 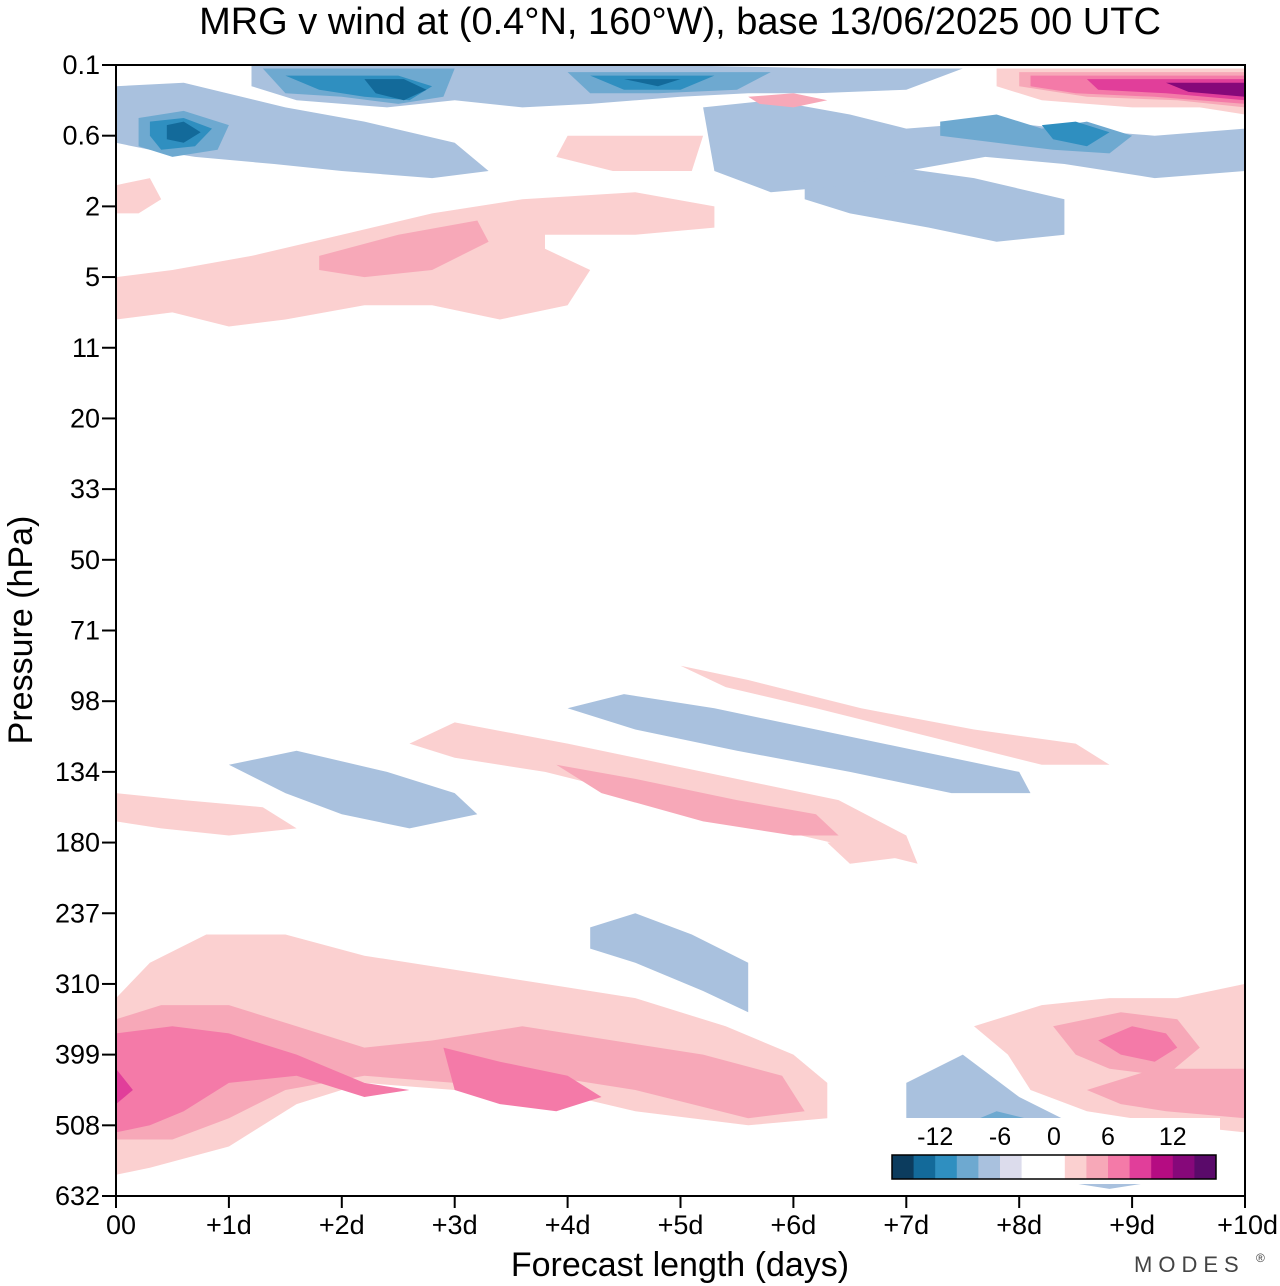 I want to click on colorbar-tick-label: -12, so click(x=935, y=1137).